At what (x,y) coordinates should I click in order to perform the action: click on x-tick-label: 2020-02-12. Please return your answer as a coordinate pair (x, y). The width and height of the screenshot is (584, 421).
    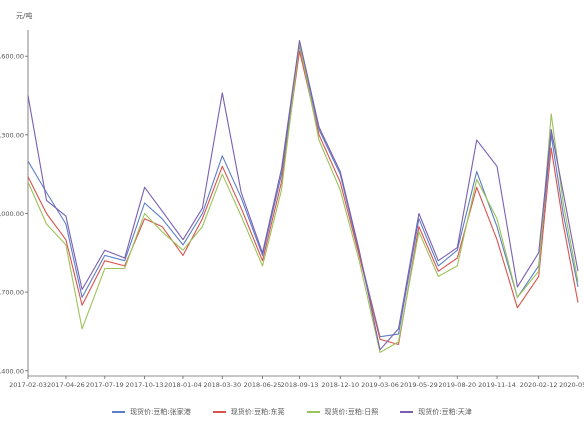
    Looking at the image, I should click on (539, 385).